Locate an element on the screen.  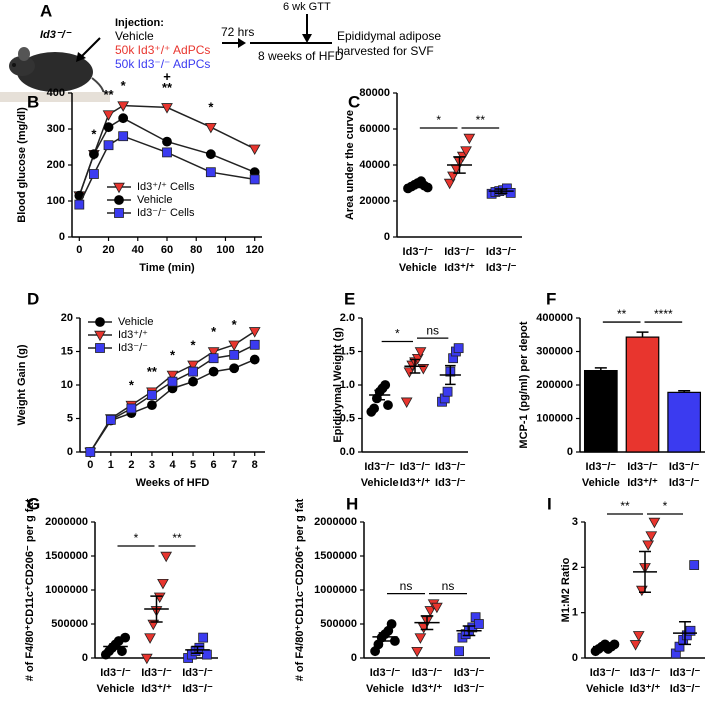
timepoint: 6 wk GTT is located at coordinates (307, 7).